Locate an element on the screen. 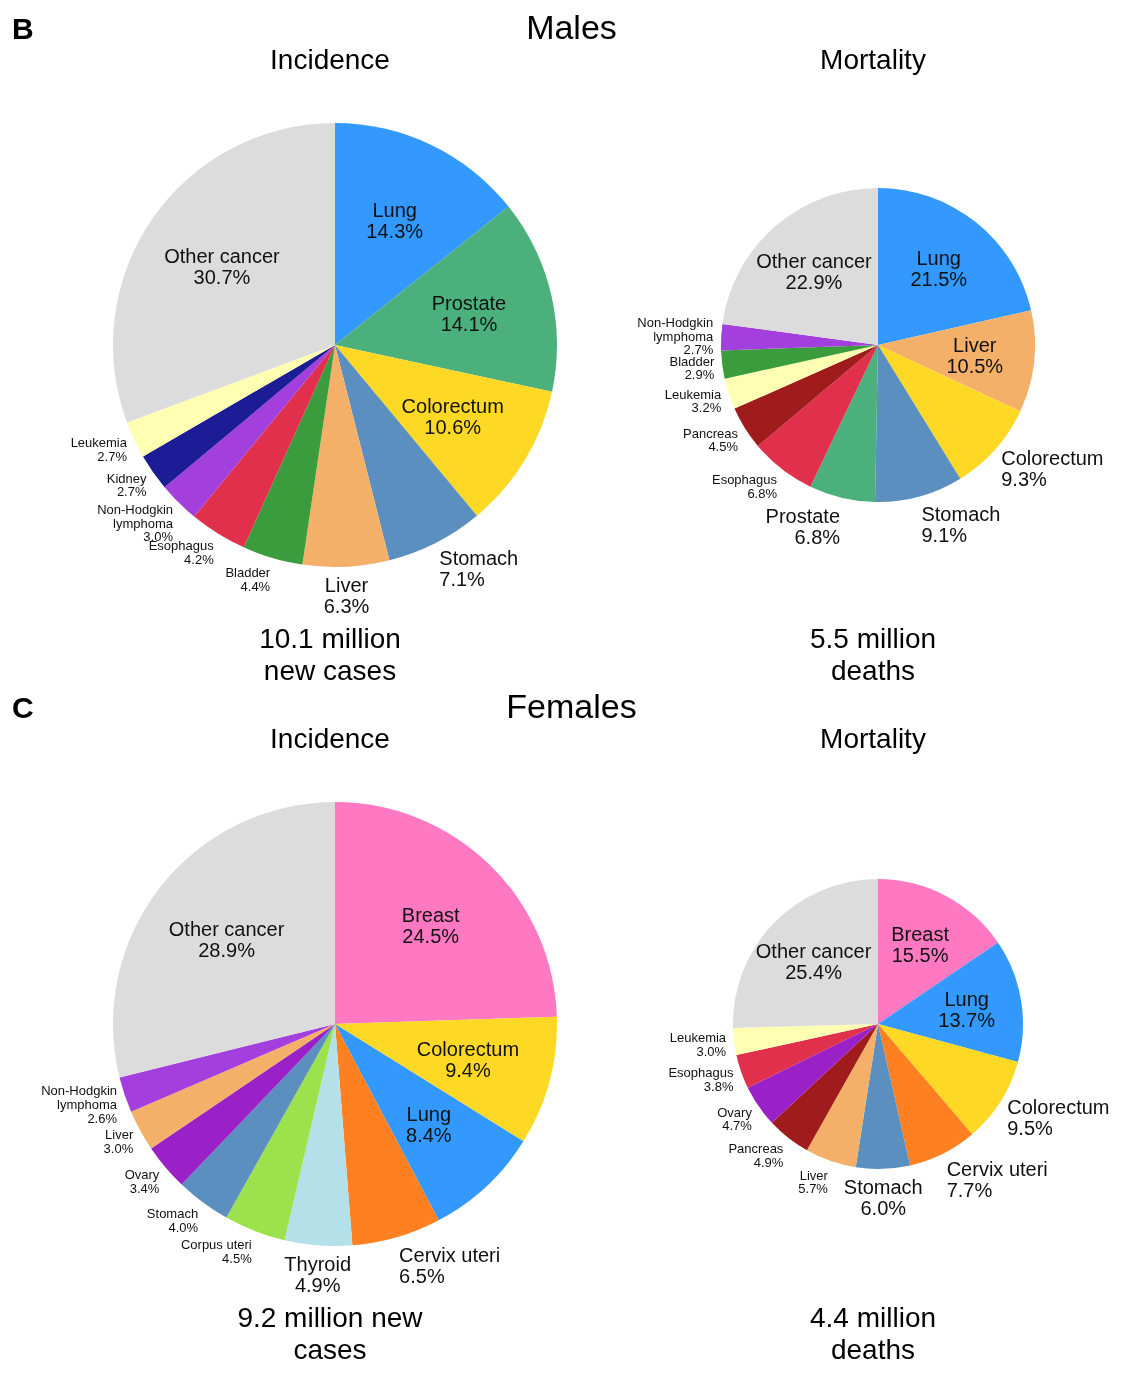 This screenshot has width=1143, height=1374. slice-label: Kidney is located at coordinates (127, 478).